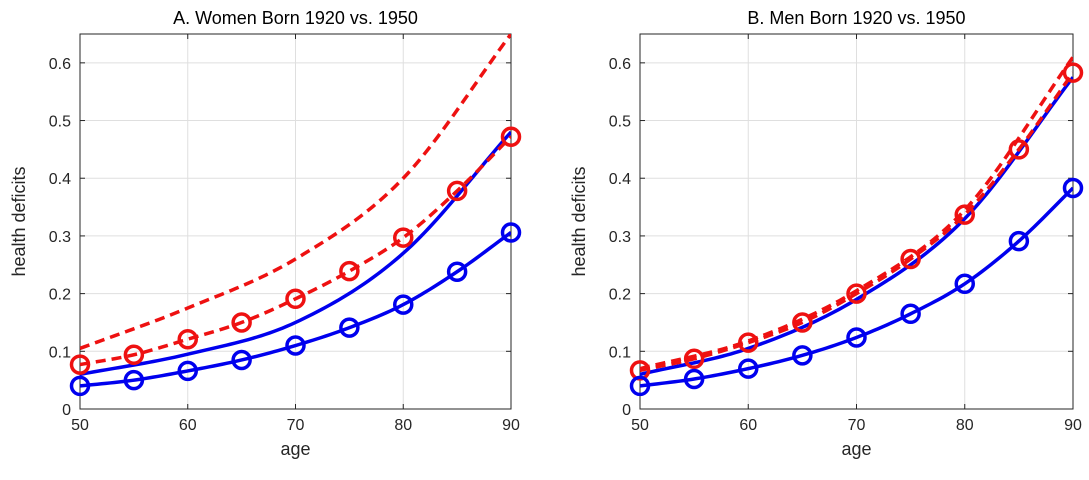 The width and height of the screenshot is (1089, 480). I want to click on chart-title: B. Men Born 1920 vs. 1950, so click(856, 18).